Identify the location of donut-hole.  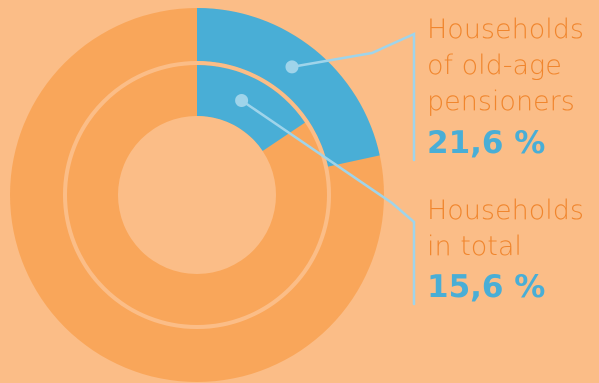
(197, 195).